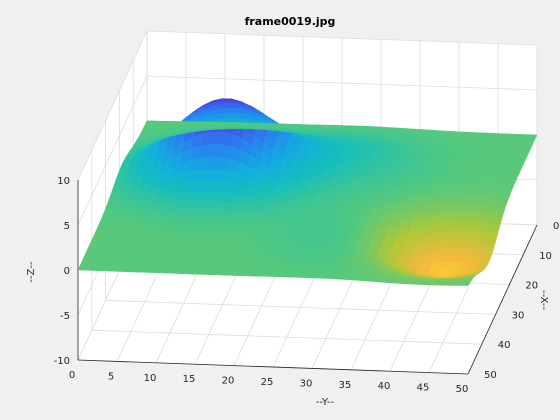 Image resolution: width=560 pixels, height=420 pixels. I want to click on x-axis-line, so click(502, 299).